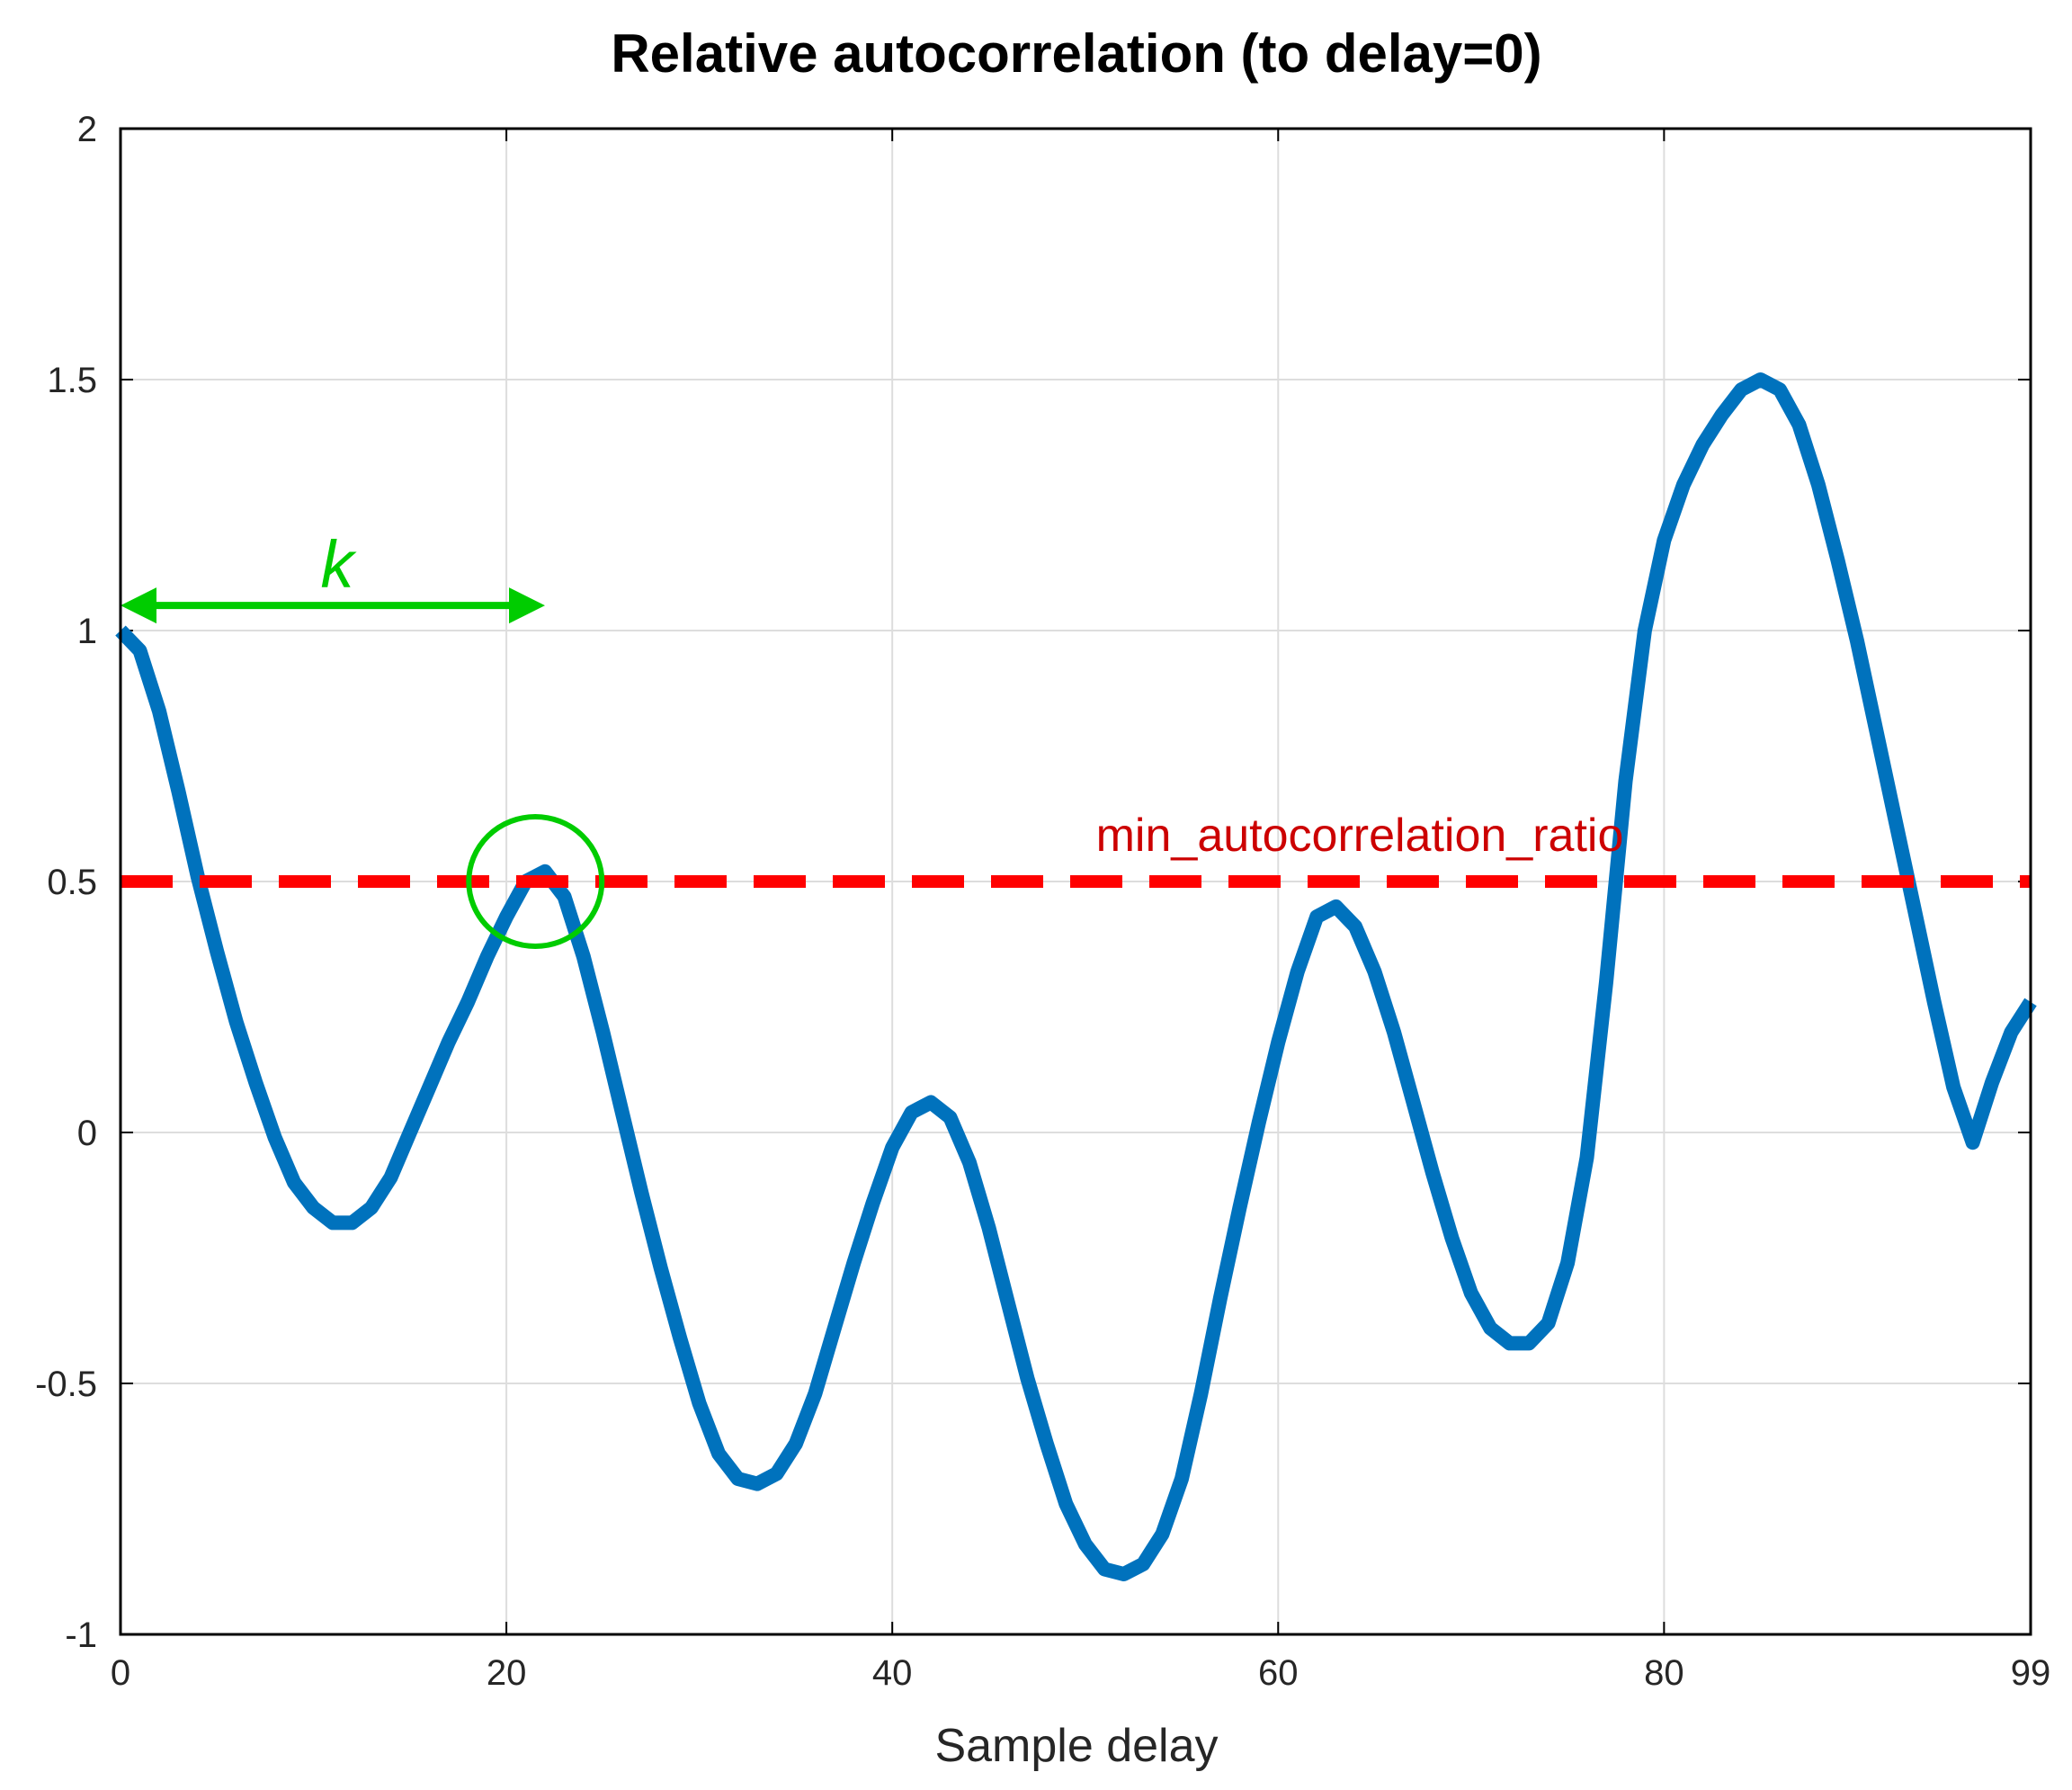 The height and width of the screenshot is (1790, 2072). What do you see at coordinates (527, 606) in the screenshot?
I see `k-arrow-head-right` at bounding box center [527, 606].